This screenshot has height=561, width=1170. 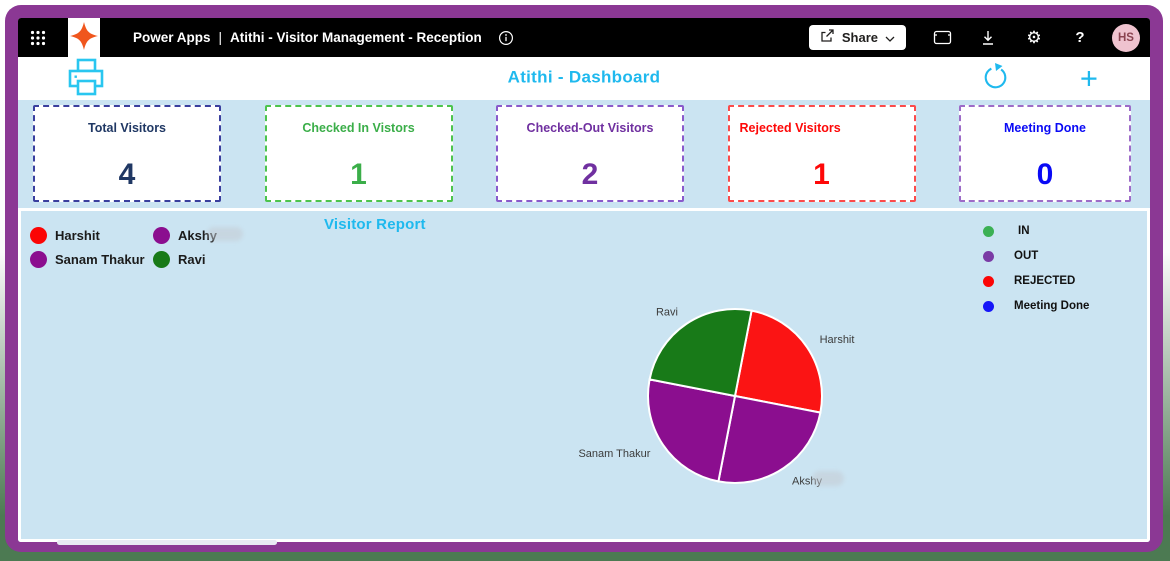 What do you see at coordinates (1088, 77) in the screenshot?
I see `add-button: +` at bounding box center [1088, 77].